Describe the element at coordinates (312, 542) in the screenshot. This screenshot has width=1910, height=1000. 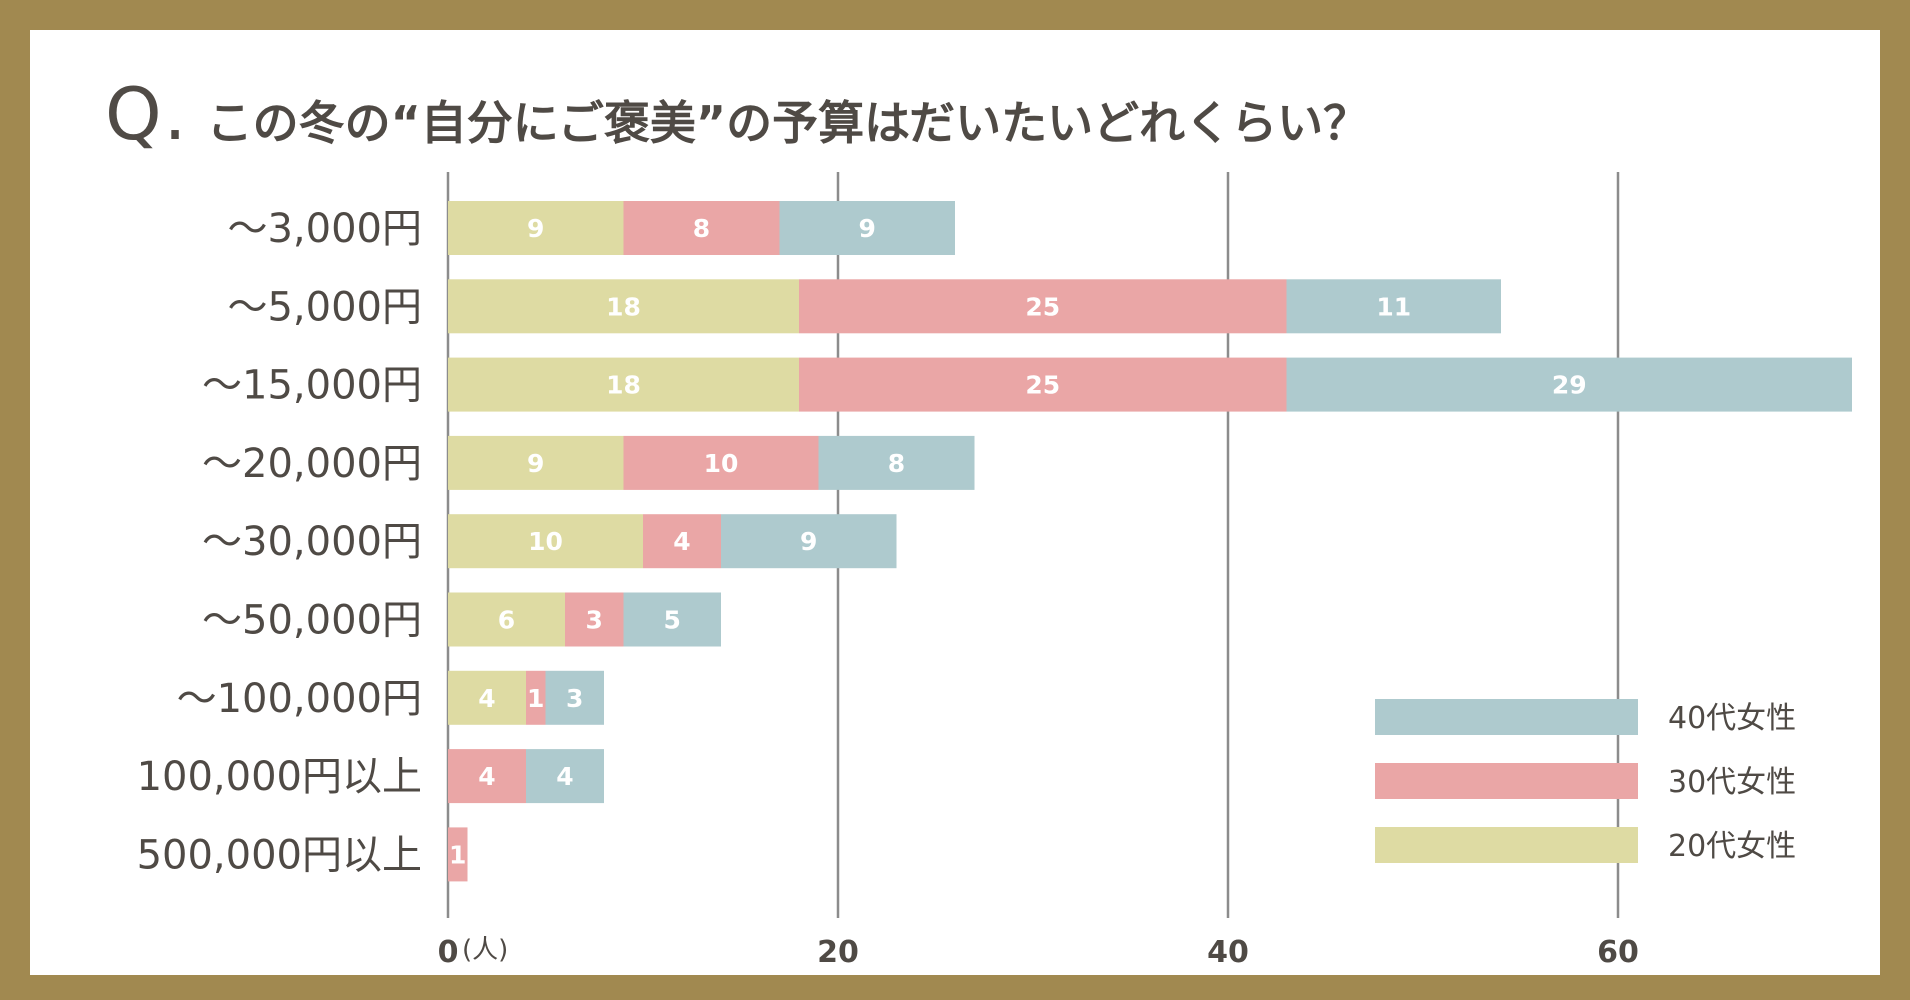
I see `category-label: 〜30,000円` at that location.